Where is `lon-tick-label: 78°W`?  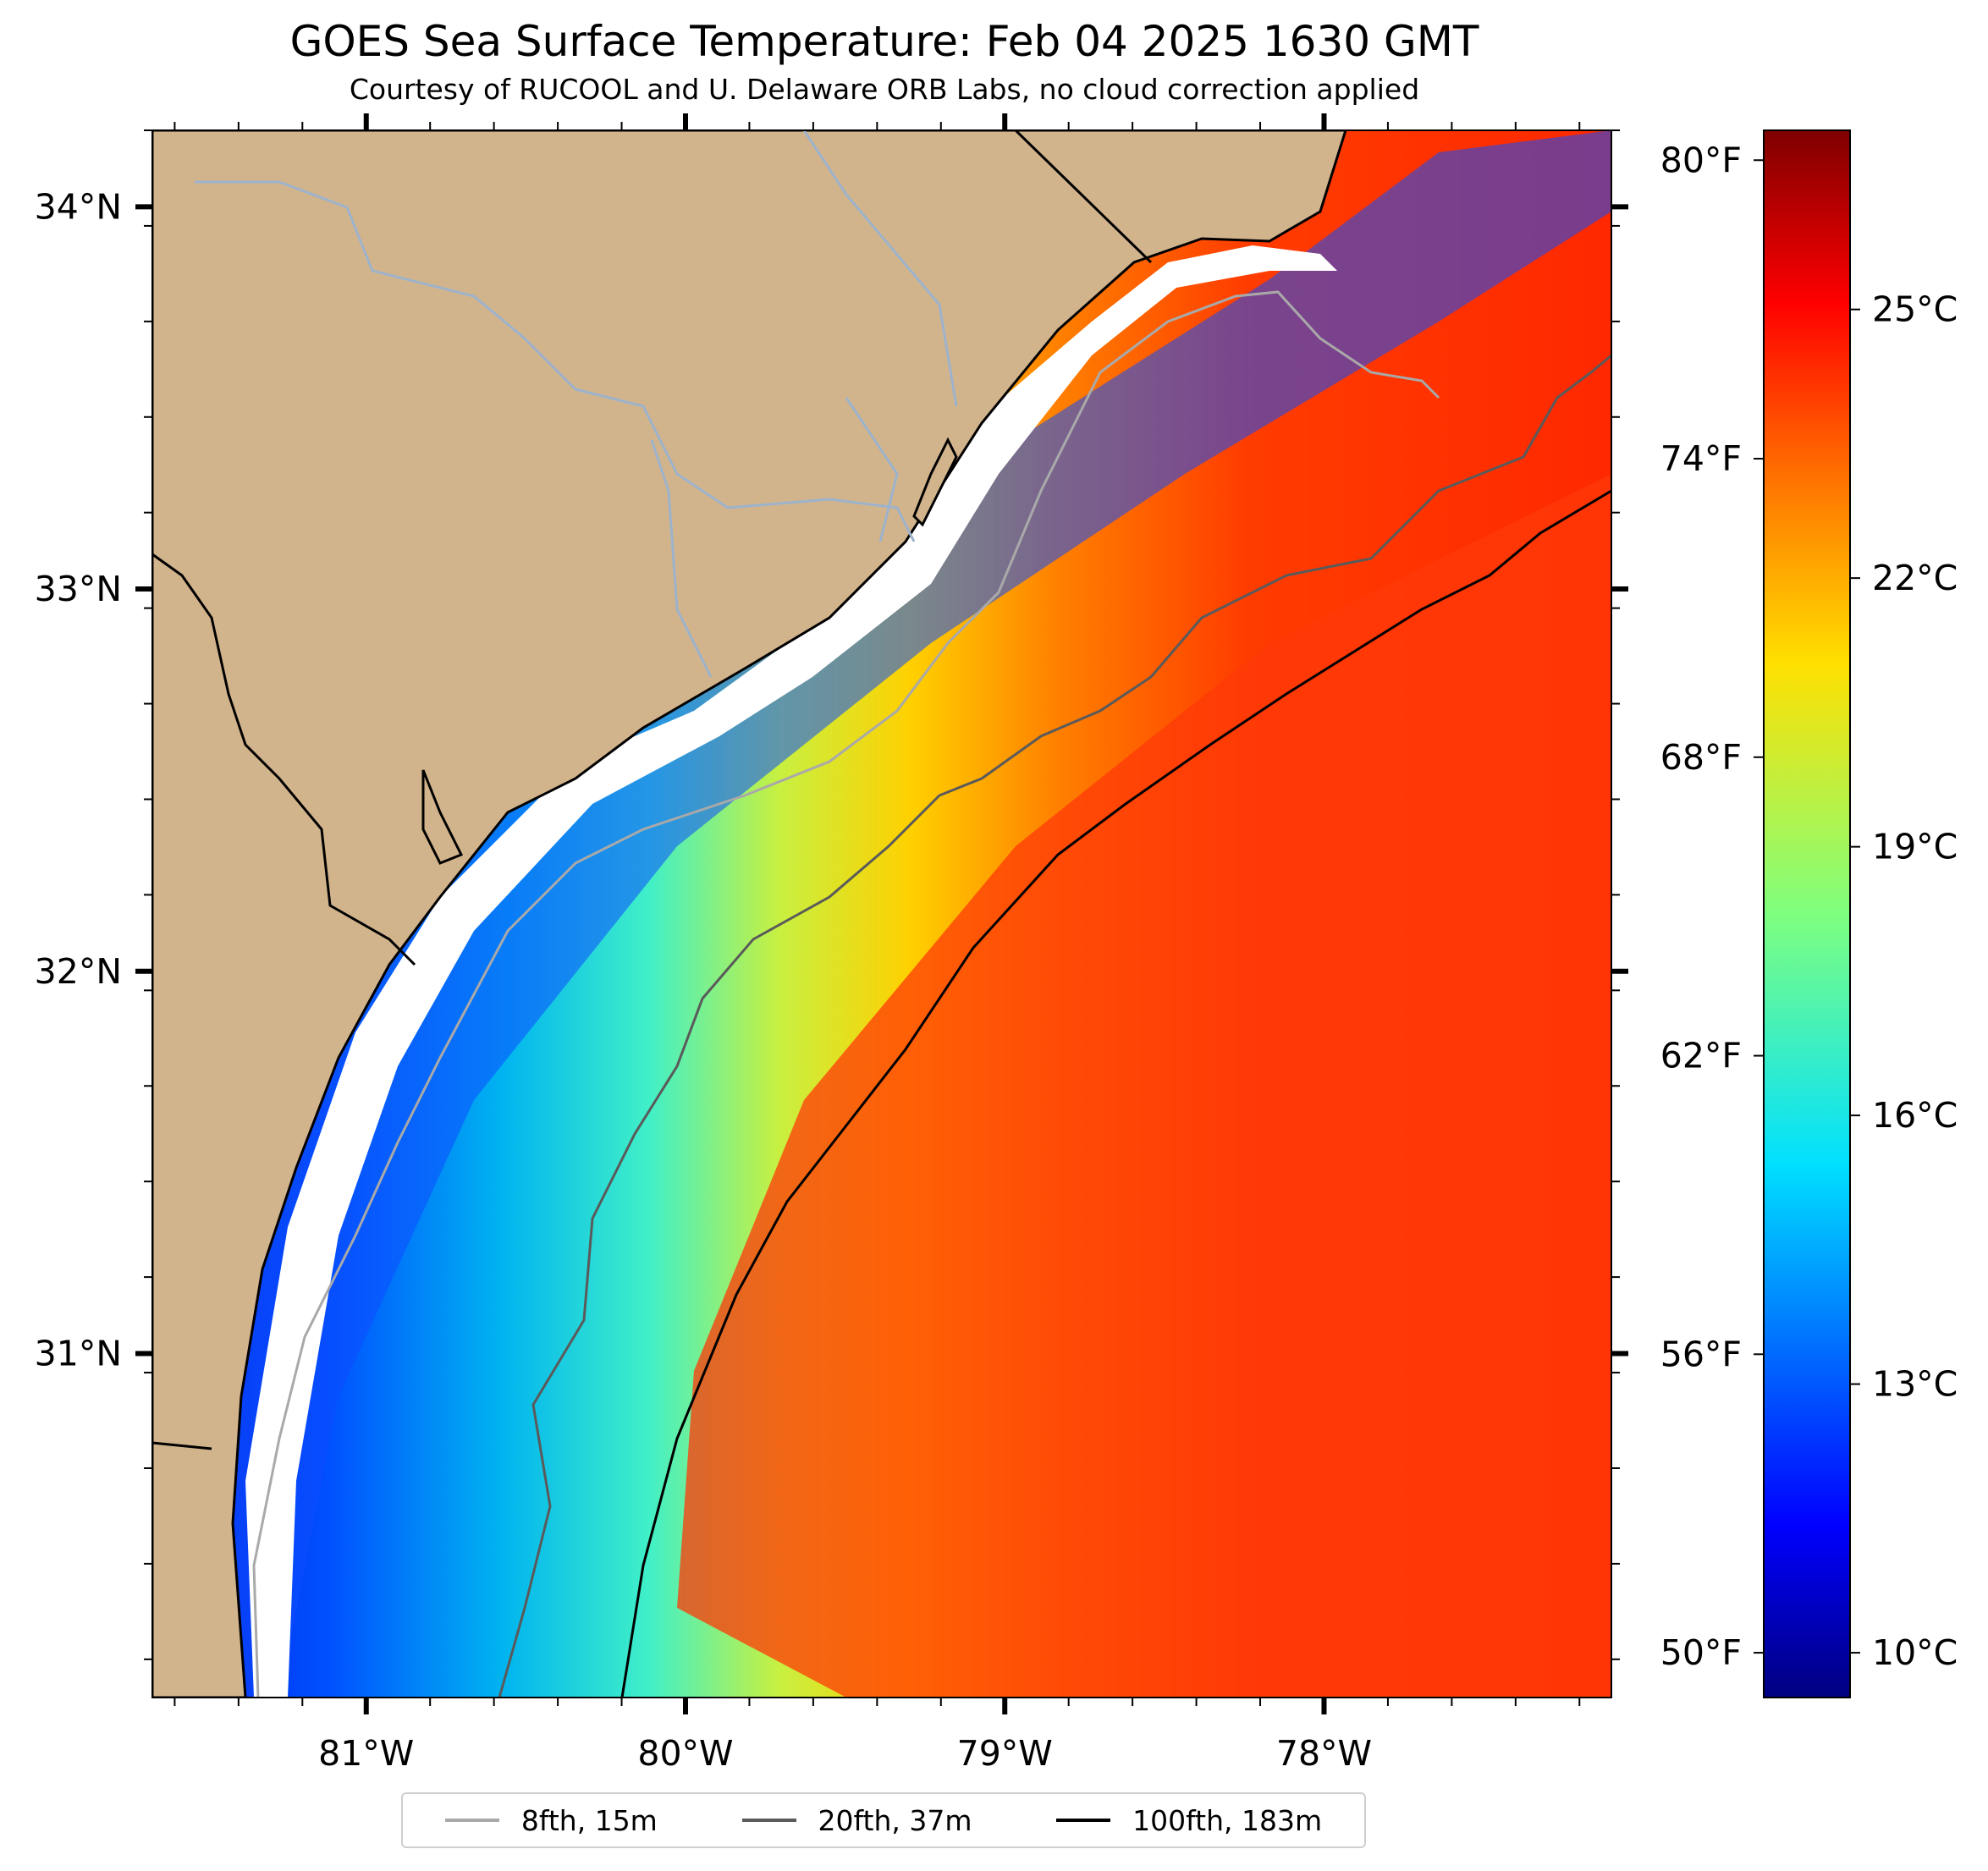 lon-tick-label: 78°W is located at coordinates (1324, 1753).